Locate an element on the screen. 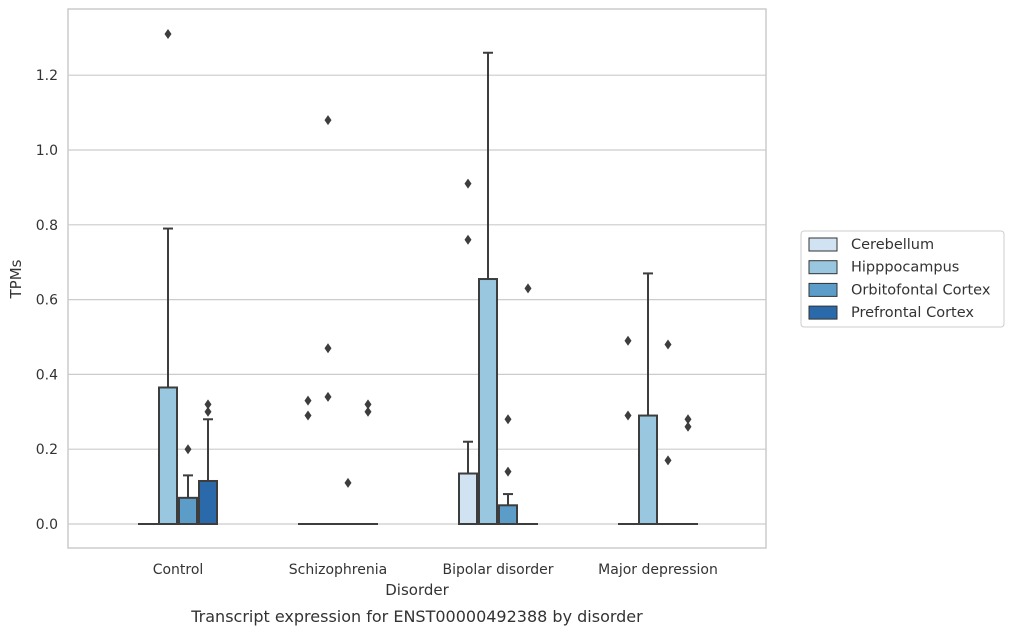 This screenshot has width=1014, height=634. y-tick-label: 0.2 is located at coordinates (47, 450).